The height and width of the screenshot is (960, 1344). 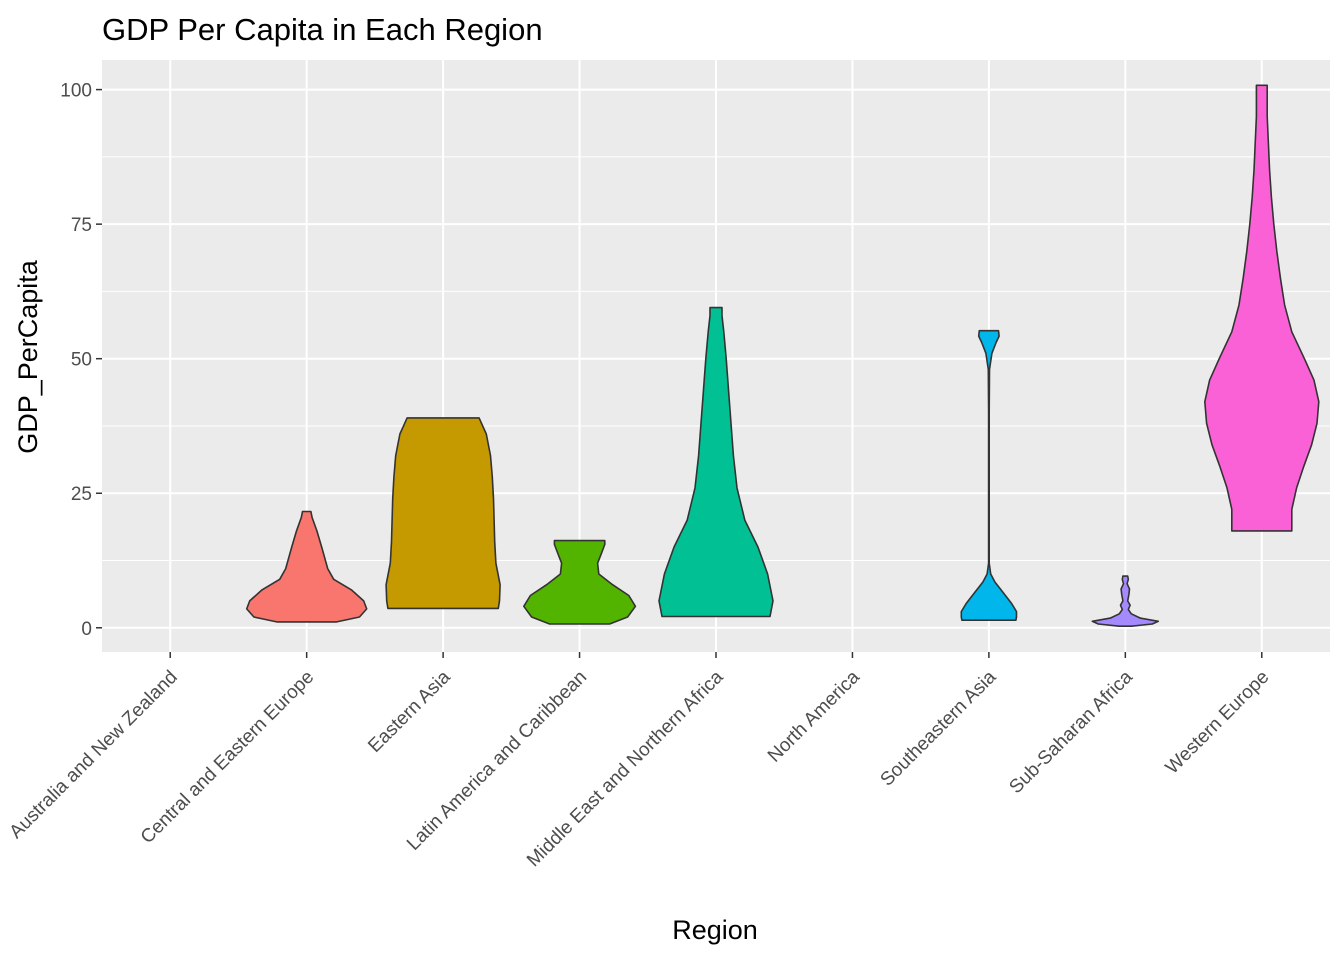 What do you see at coordinates (716, 462) in the screenshot?
I see `violin-middle-east-and-northern-africa` at bounding box center [716, 462].